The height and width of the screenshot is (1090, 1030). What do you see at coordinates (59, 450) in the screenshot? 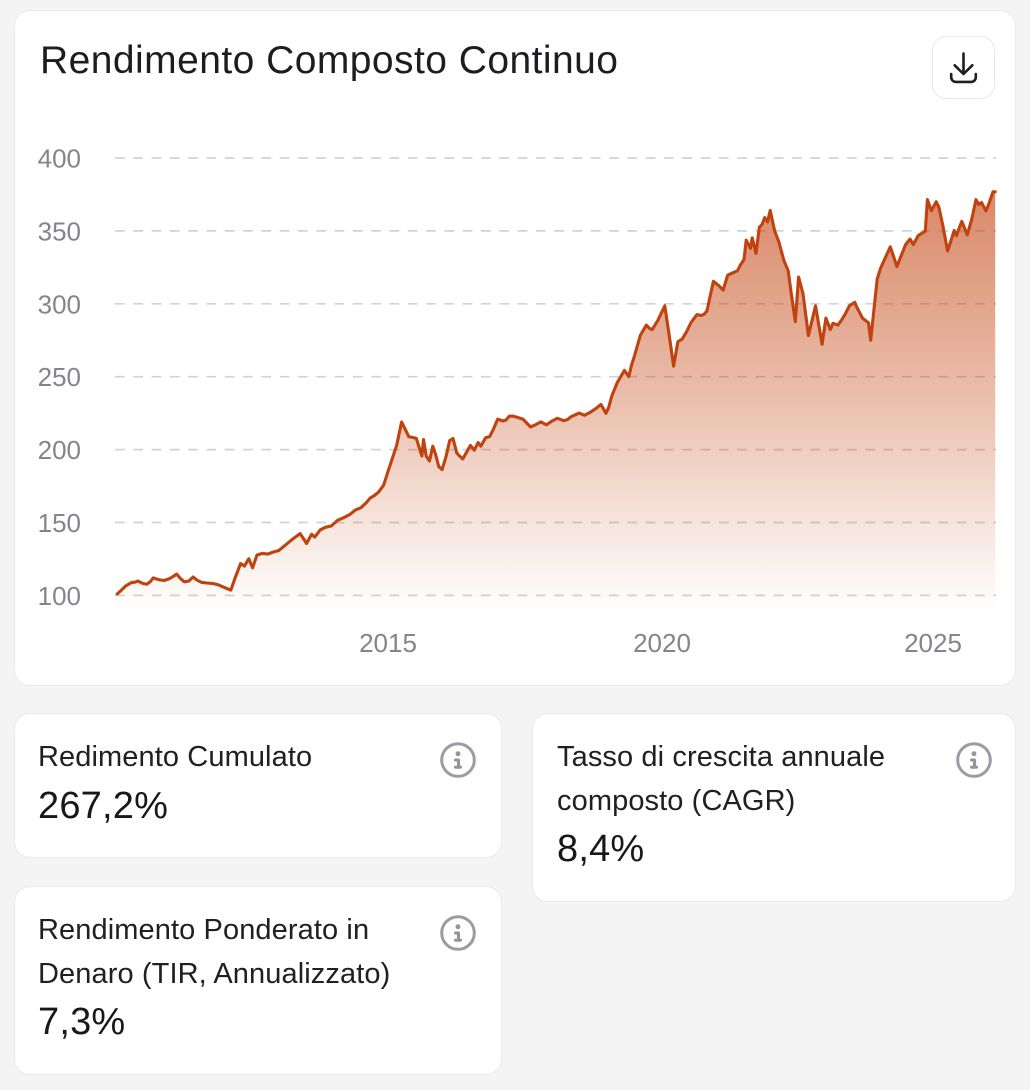
I see `svg-text: 200` at bounding box center [59, 450].